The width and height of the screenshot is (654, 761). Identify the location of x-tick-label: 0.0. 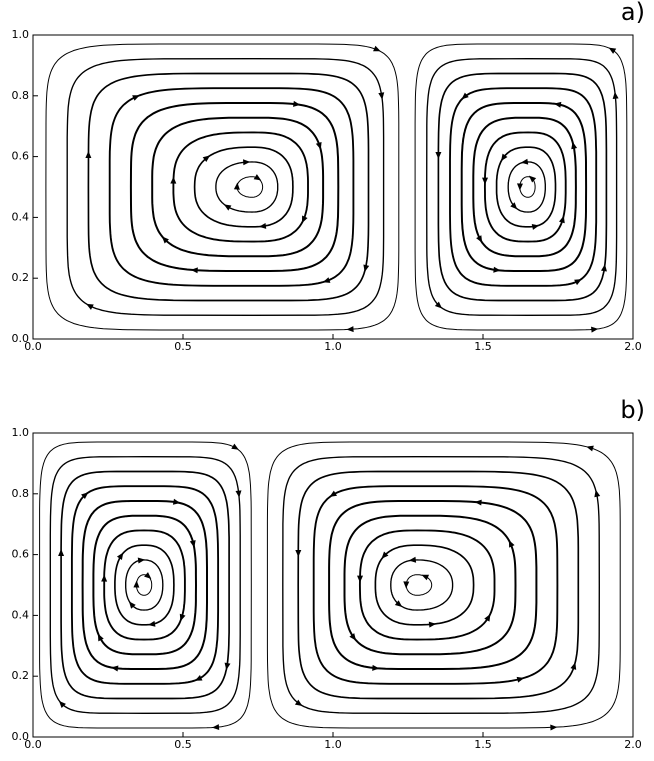
(33, 346).